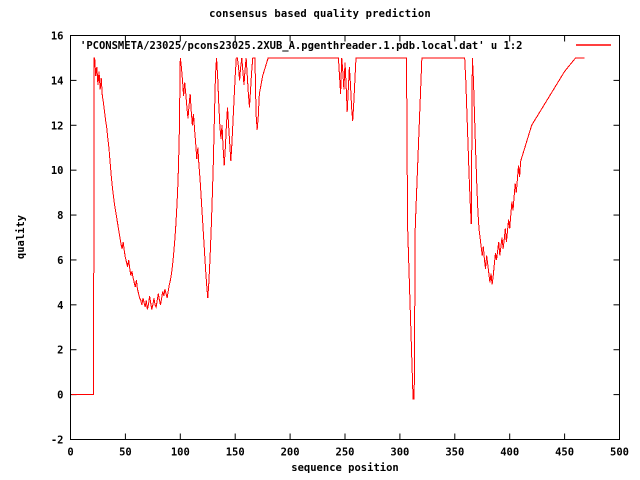 This screenshot has height=480, width=640. I want to click on x-tick-label: 350, so click(454, 453).